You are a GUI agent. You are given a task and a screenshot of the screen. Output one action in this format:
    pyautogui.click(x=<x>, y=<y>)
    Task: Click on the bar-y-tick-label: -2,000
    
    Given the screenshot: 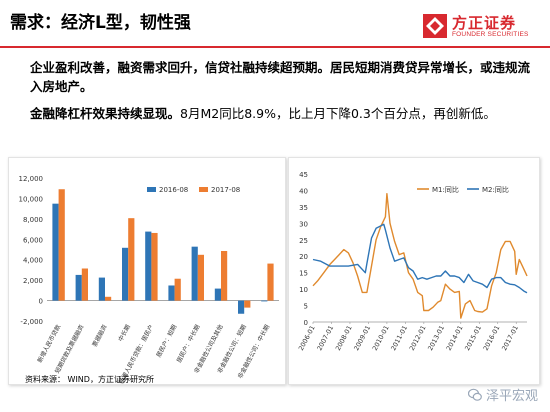 What is the action you would take?
    pyautogui.click(x=31, y=322)
    